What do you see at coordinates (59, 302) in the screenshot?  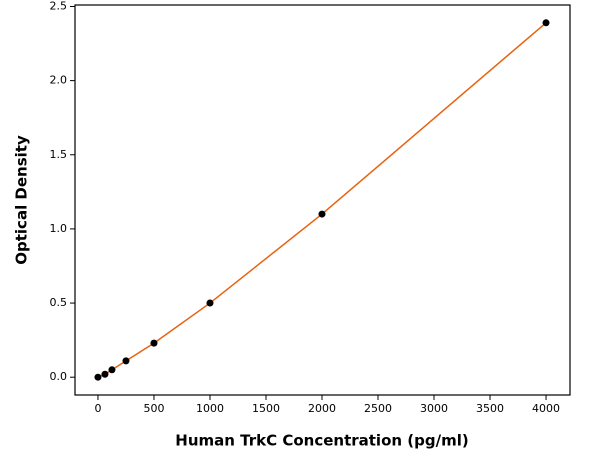 I see `y-tick-label: 0.5` at bounding box center [59, 302].